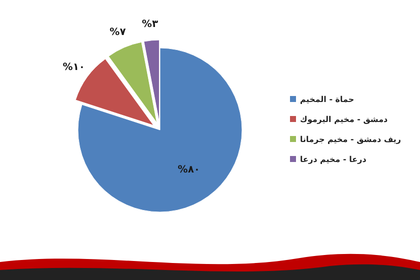 This screenshot has width=420, height=280. I want to click on data-label: %١٠, so click(74, 68).